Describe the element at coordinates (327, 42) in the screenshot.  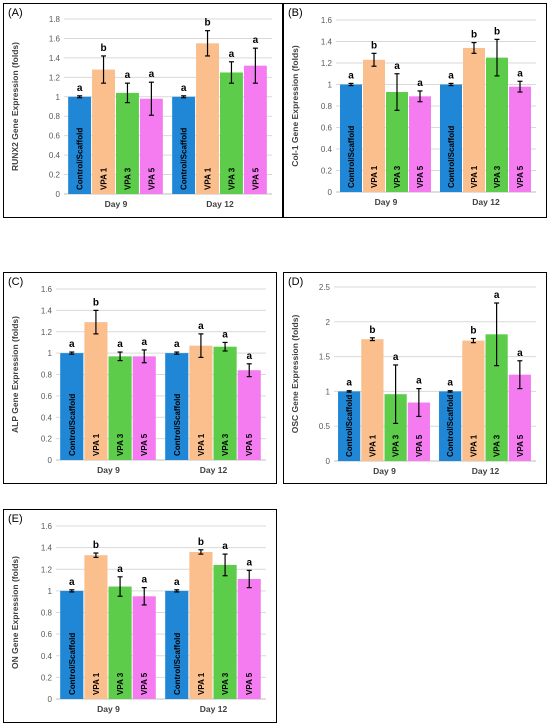
I see `y-tick-label: 1.4` at that location.